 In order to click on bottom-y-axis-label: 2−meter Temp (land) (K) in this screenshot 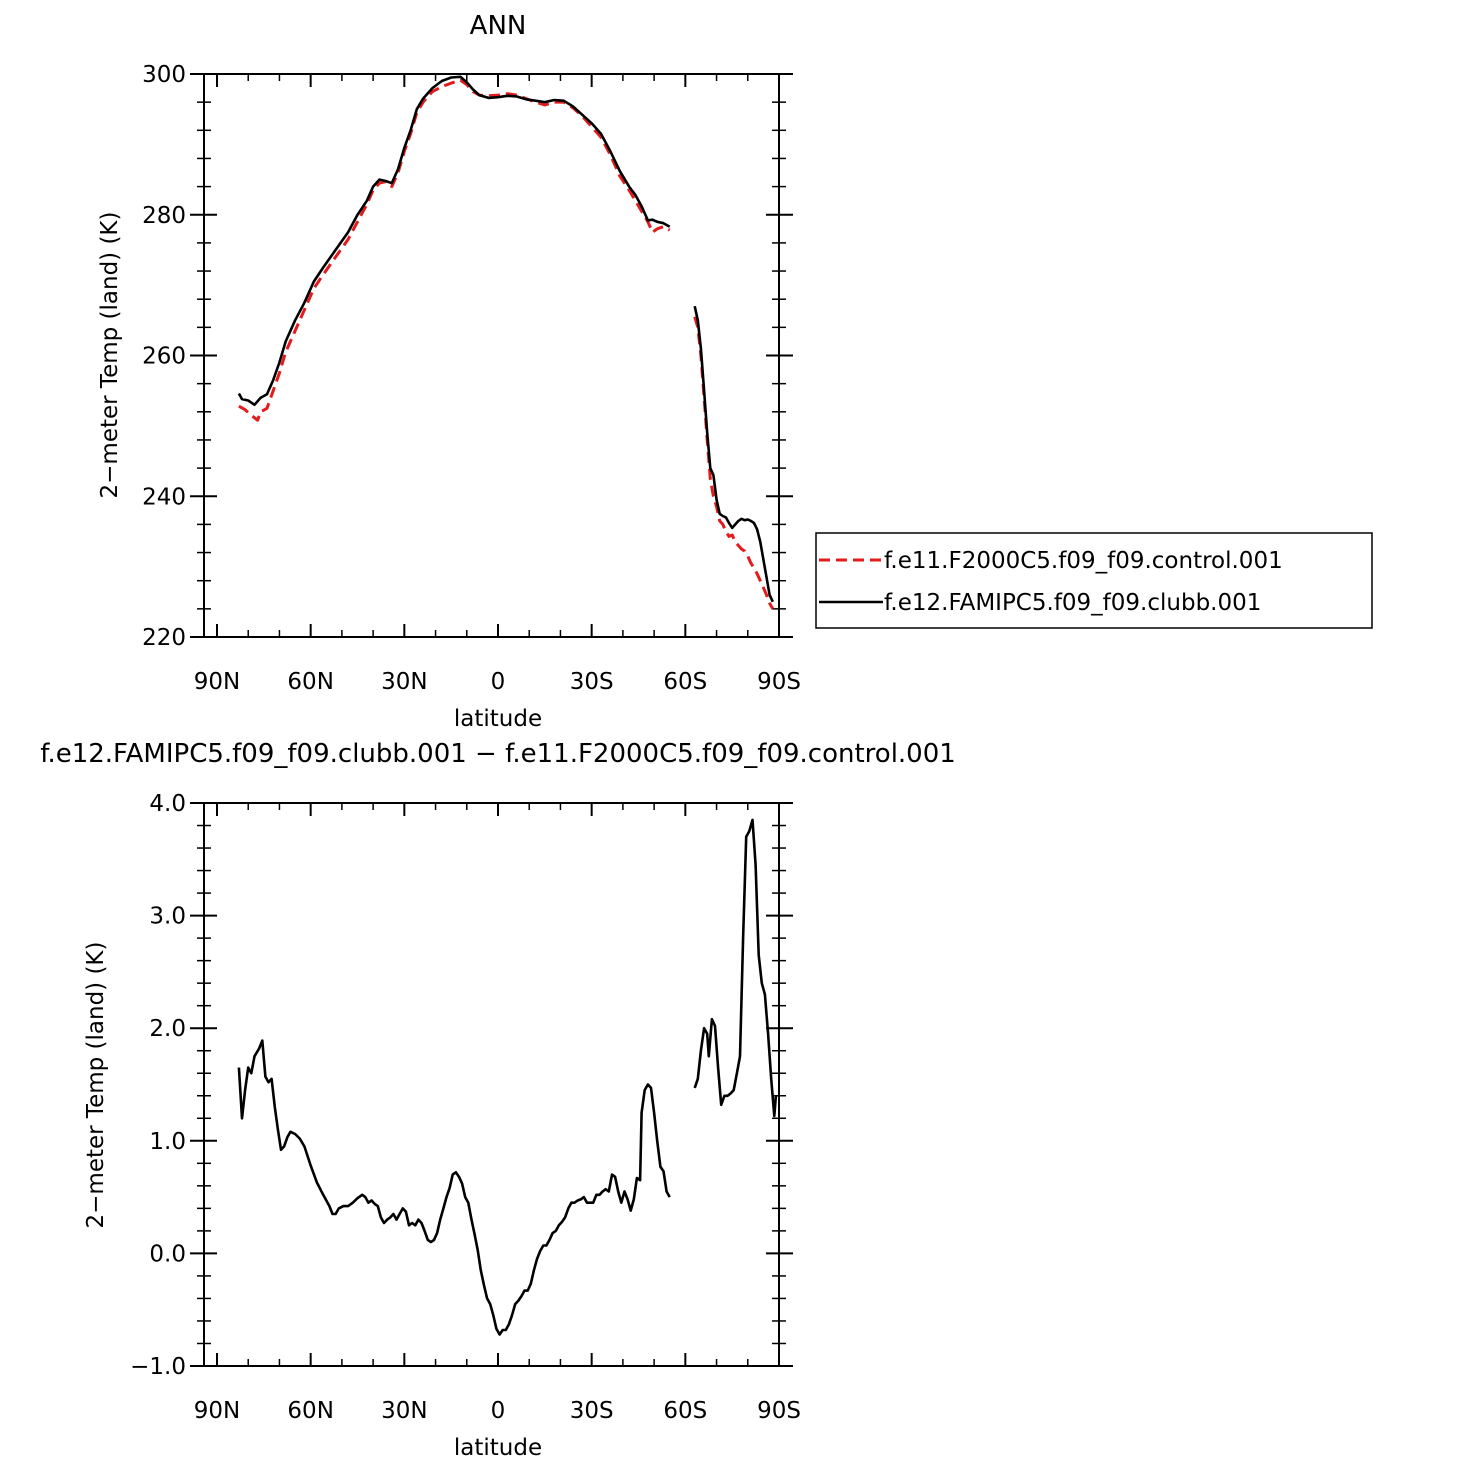, I will do `click(96, 1085)`.